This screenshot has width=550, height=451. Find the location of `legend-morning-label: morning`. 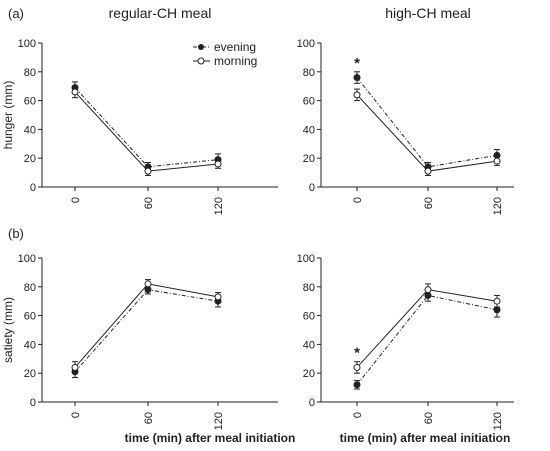

legend-morning-label: morning is located at coordinates (235, 61).